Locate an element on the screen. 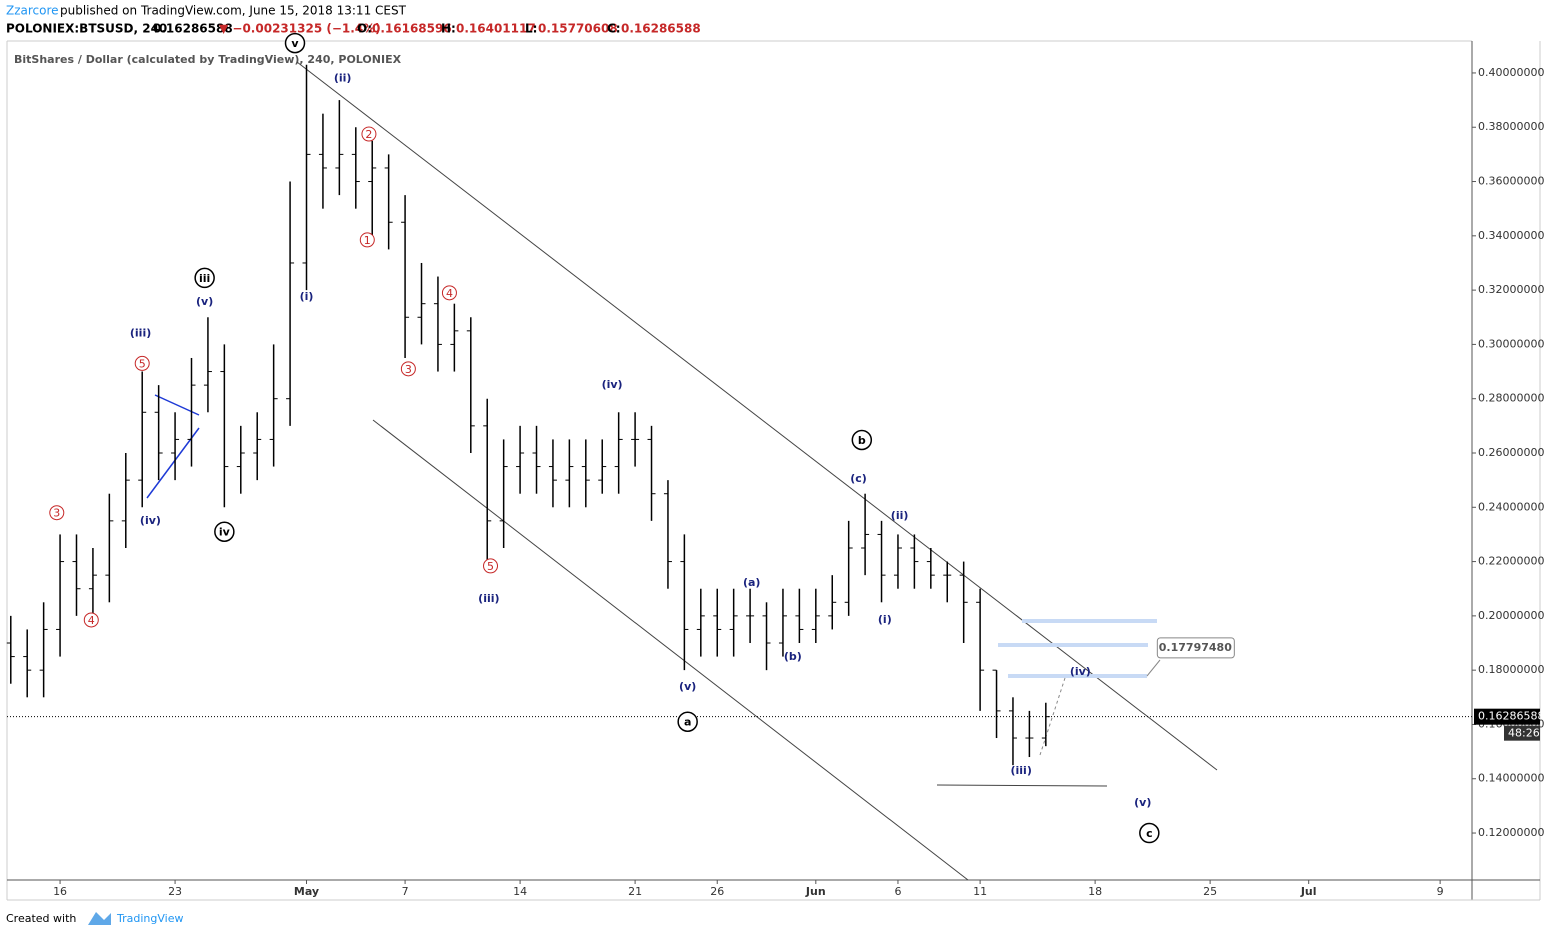  x-tick-label: Jul is located at coordinates (1308, 891).